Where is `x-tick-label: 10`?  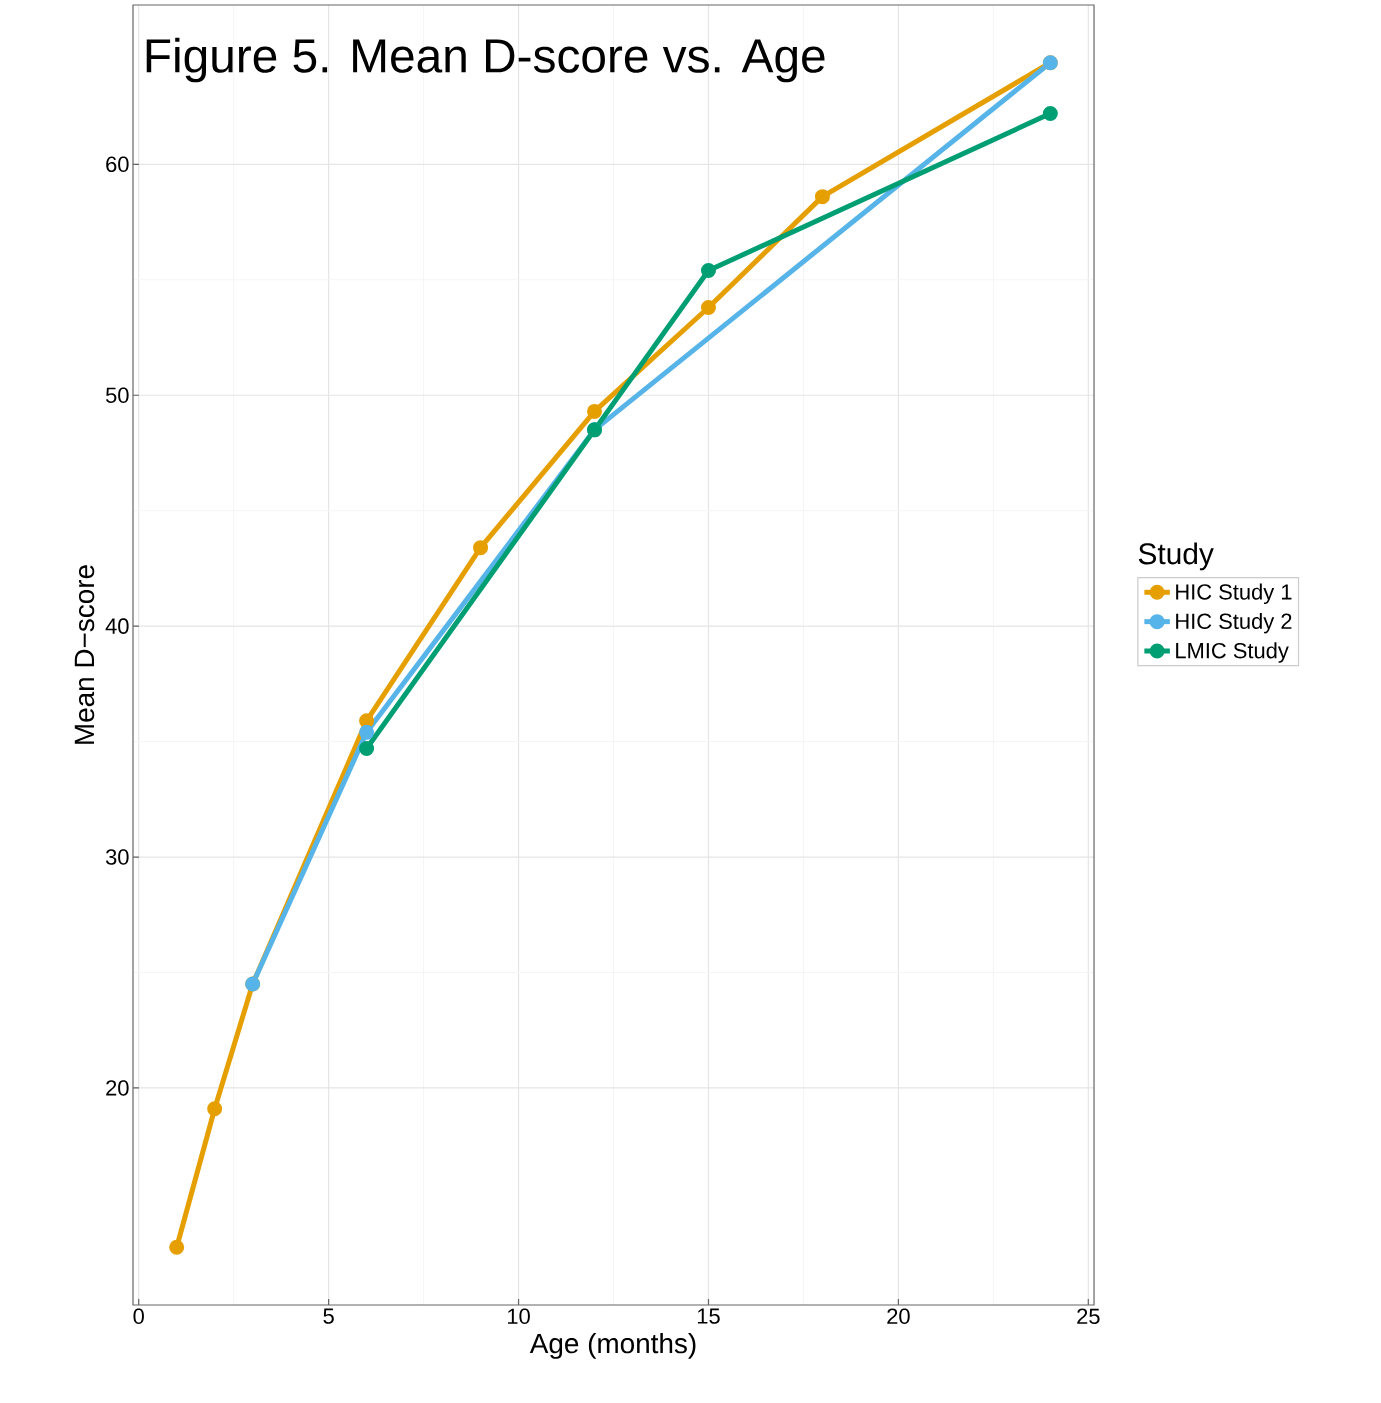
x-tick-label: 10 is located at coordinates (519, 1316).